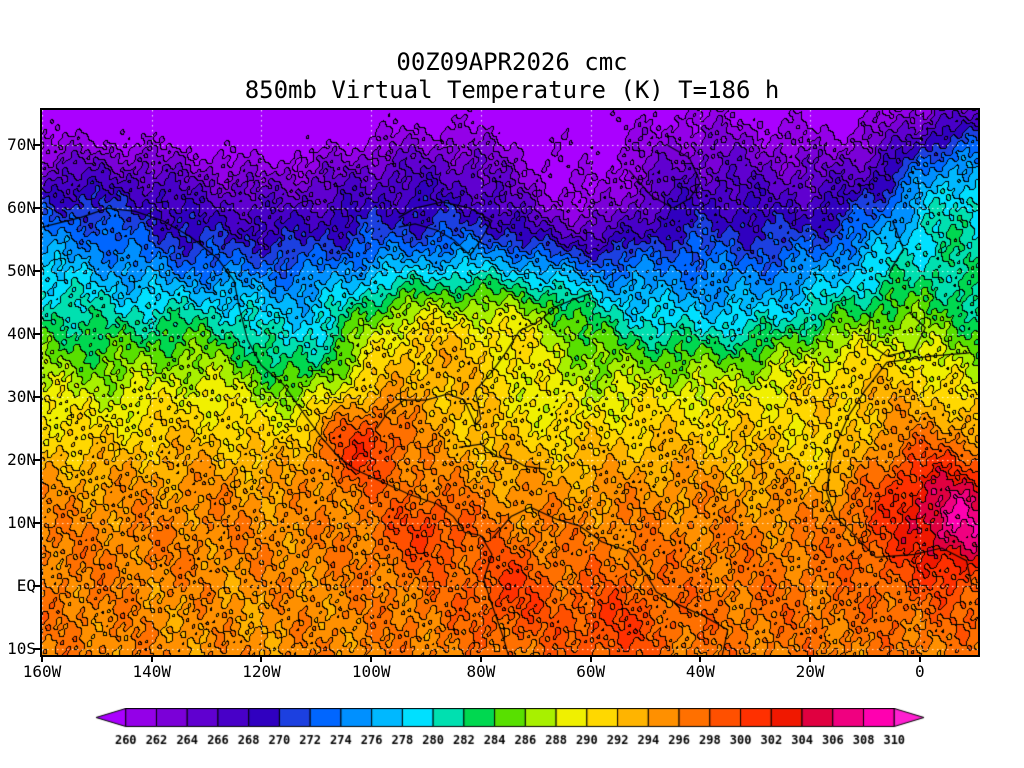 This screenshot has width=1024, height=768. Describe the element at coordinates (481, 671) in the screenshot. I see `x-tick-label: 80W` at that location.